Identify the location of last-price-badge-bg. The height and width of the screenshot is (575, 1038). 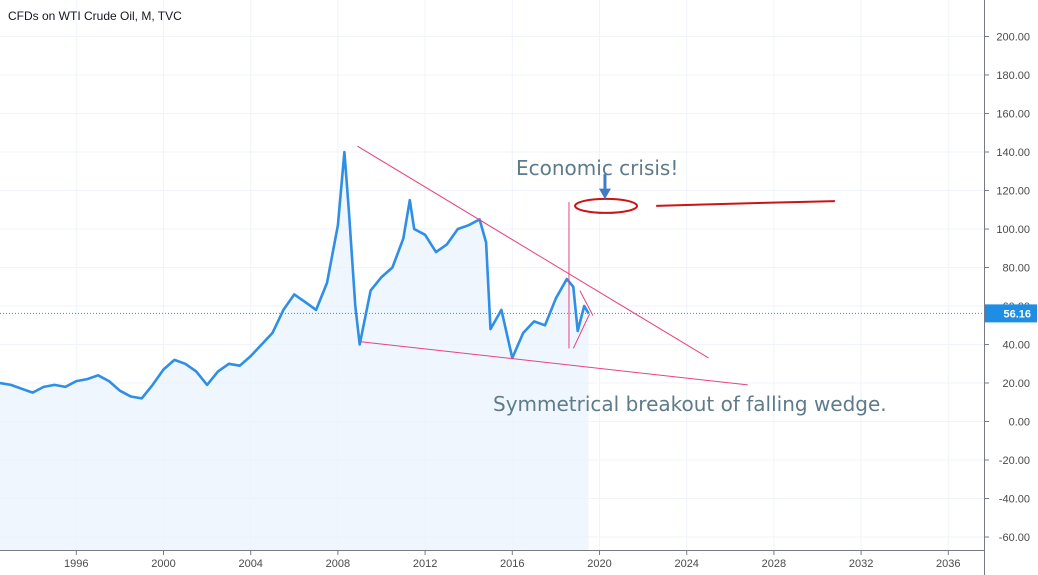
(1011, 313).